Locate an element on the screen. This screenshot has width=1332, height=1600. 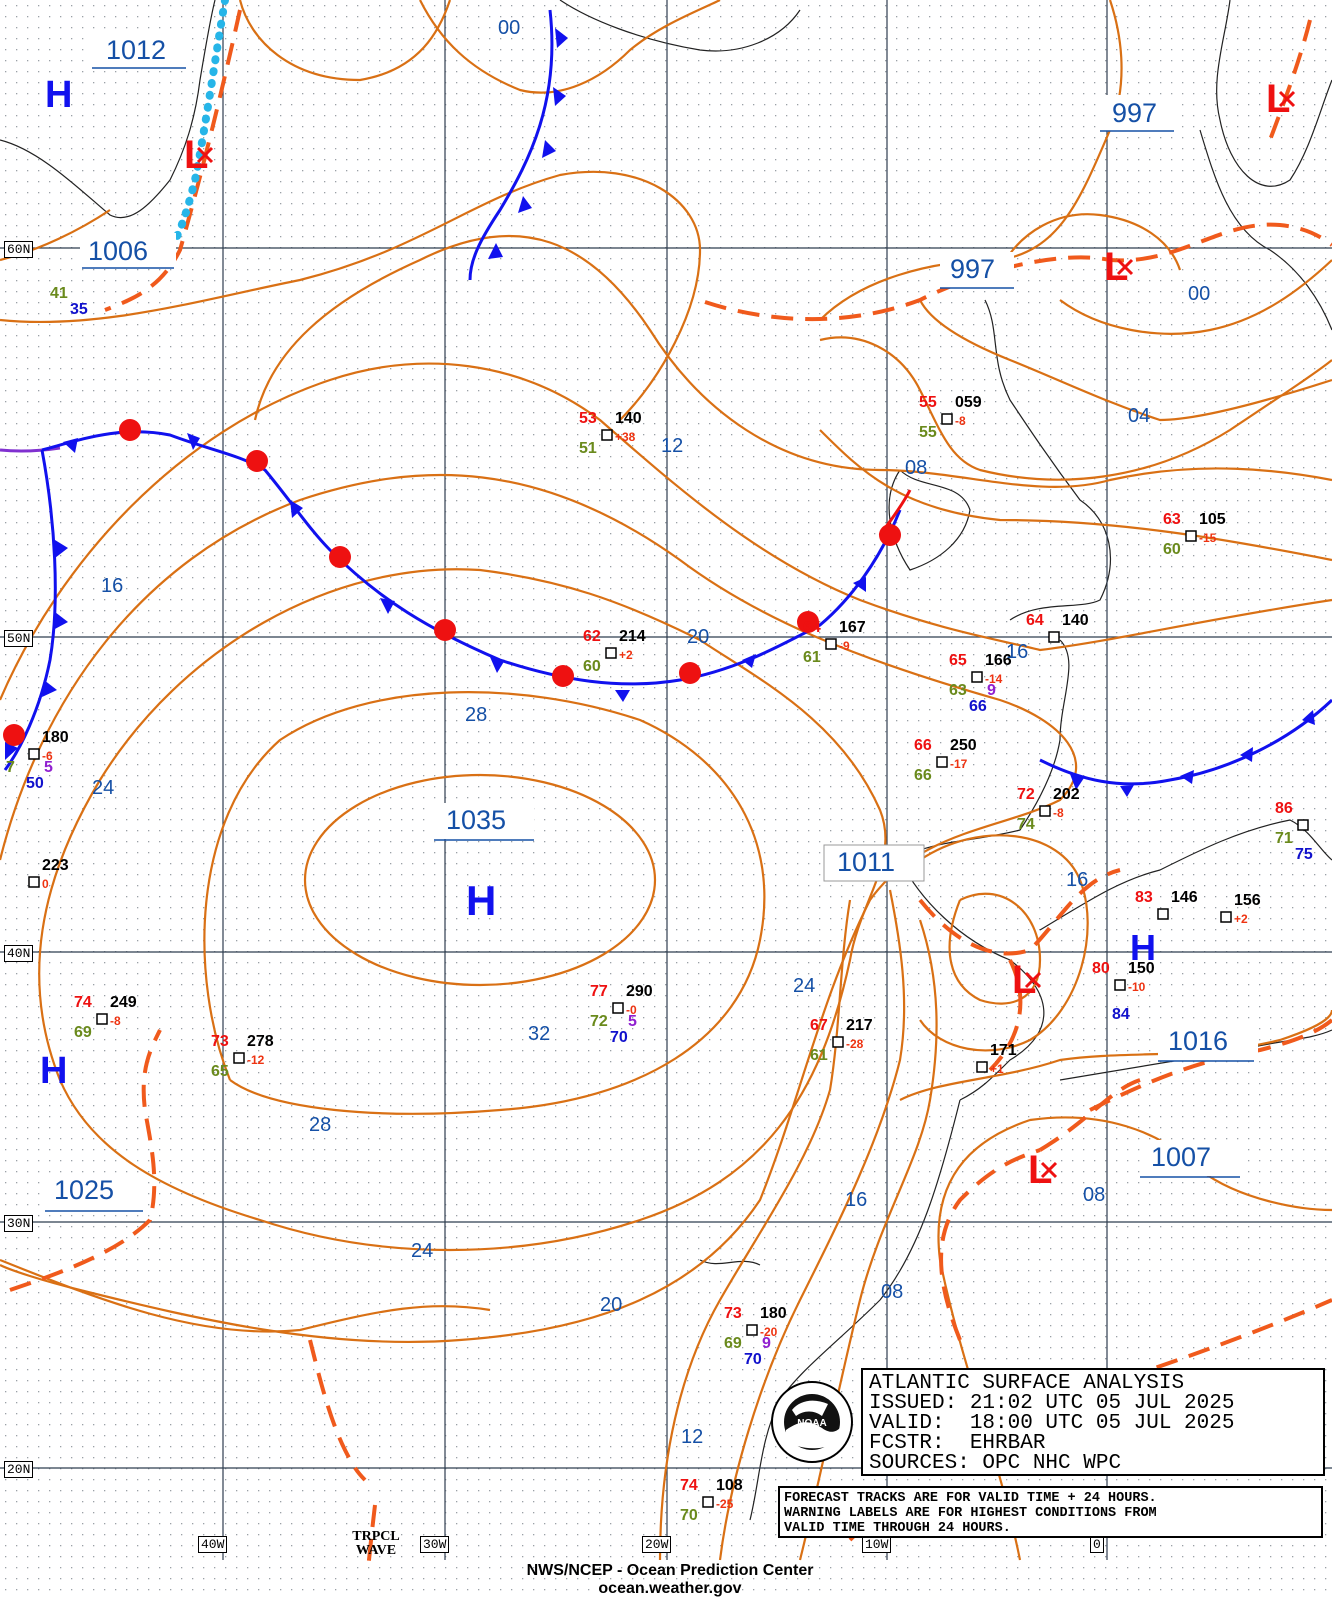
station-temperature: 66 is located at coordinates (923, 745).